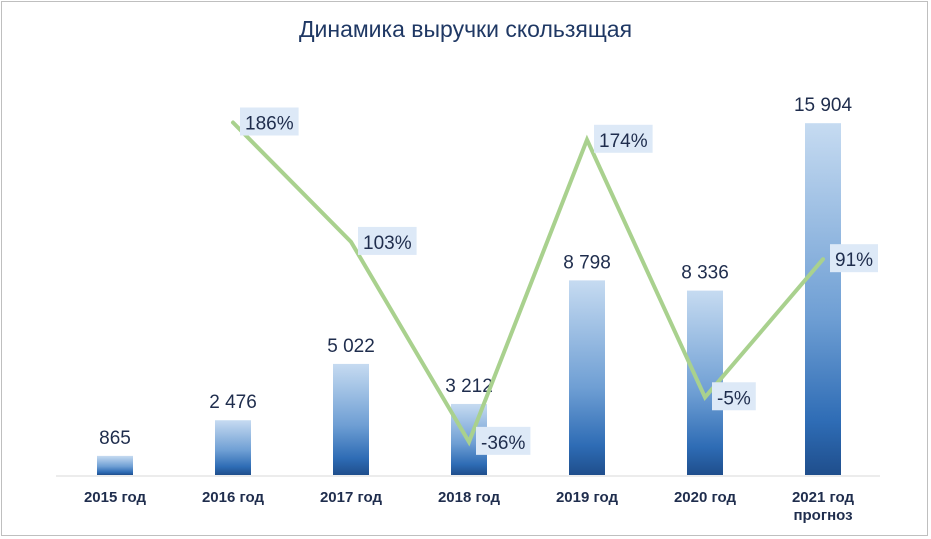 The width and height of the screenshot is (931, 539). Describe the element at coordinates (233, 497) in the screenshot. I see `category-label-1-0: 2016 год` at that location.